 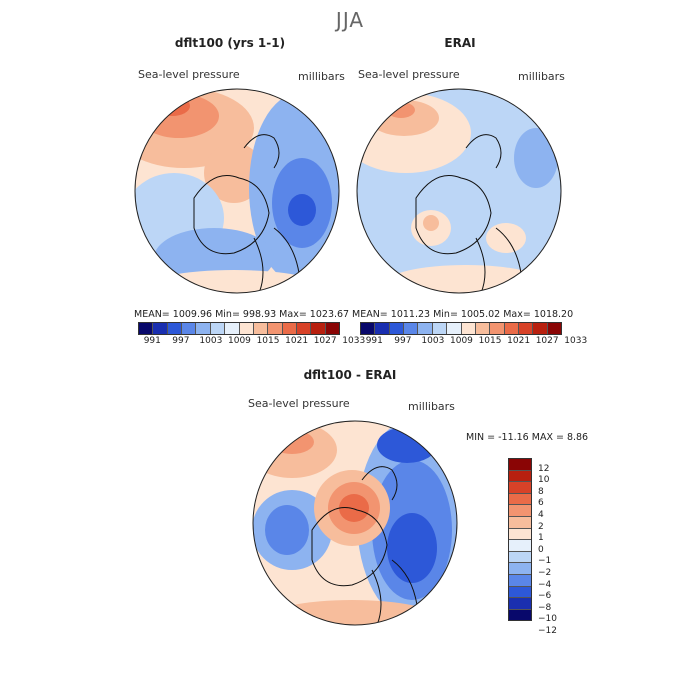 I want to click on colorbar-tick-label: 8, so click(x=541, y=491).